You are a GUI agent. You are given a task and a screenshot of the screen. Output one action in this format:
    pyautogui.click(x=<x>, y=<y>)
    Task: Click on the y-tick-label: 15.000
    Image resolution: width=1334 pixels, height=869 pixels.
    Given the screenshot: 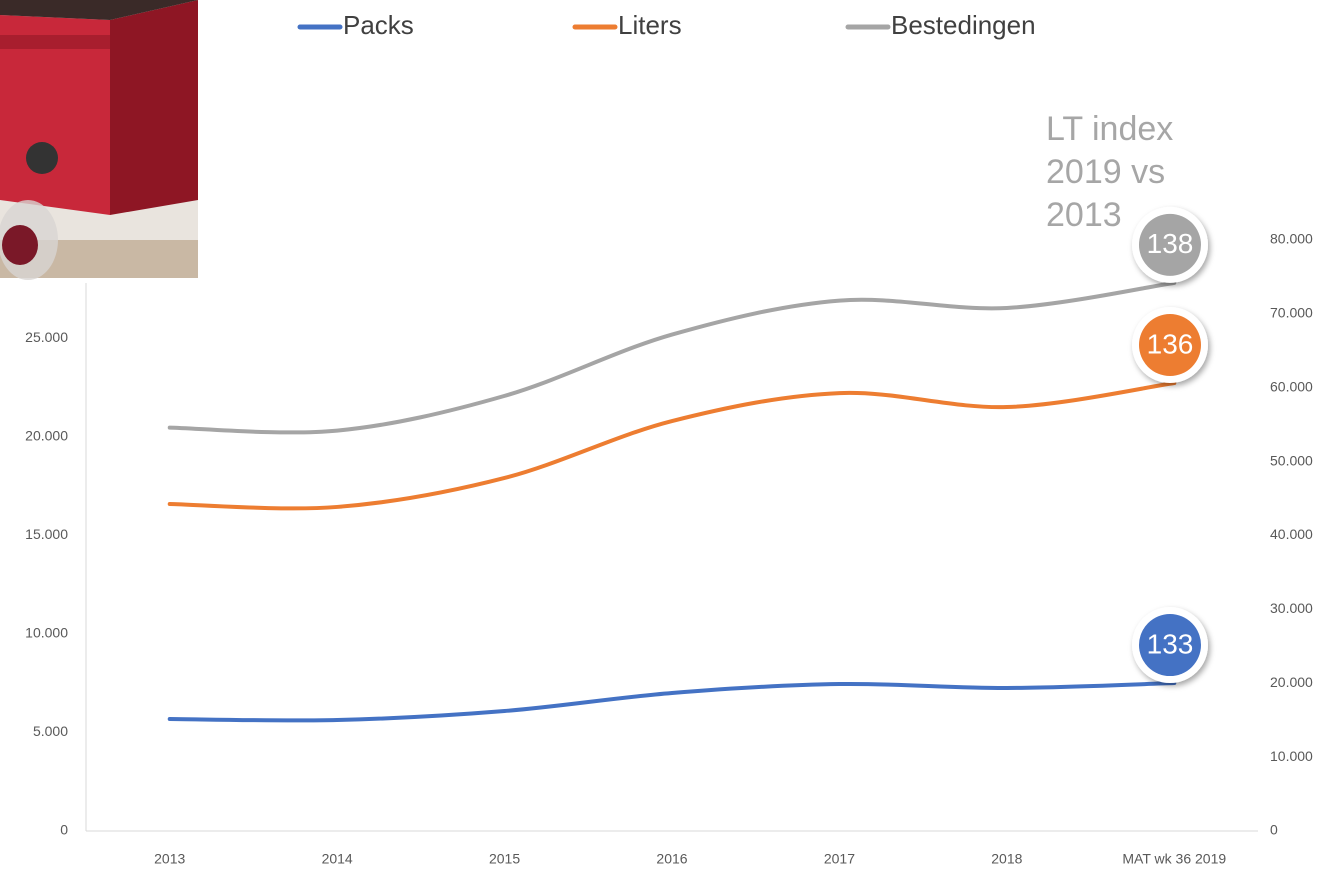 What is the action you would take?
    pyautogui.click(x=46, y=534)
    